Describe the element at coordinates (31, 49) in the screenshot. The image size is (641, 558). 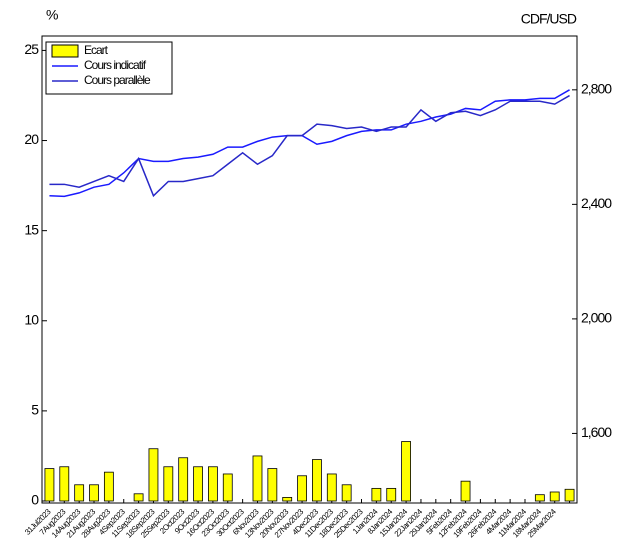
I see `y-tick-label: 25` at that location.